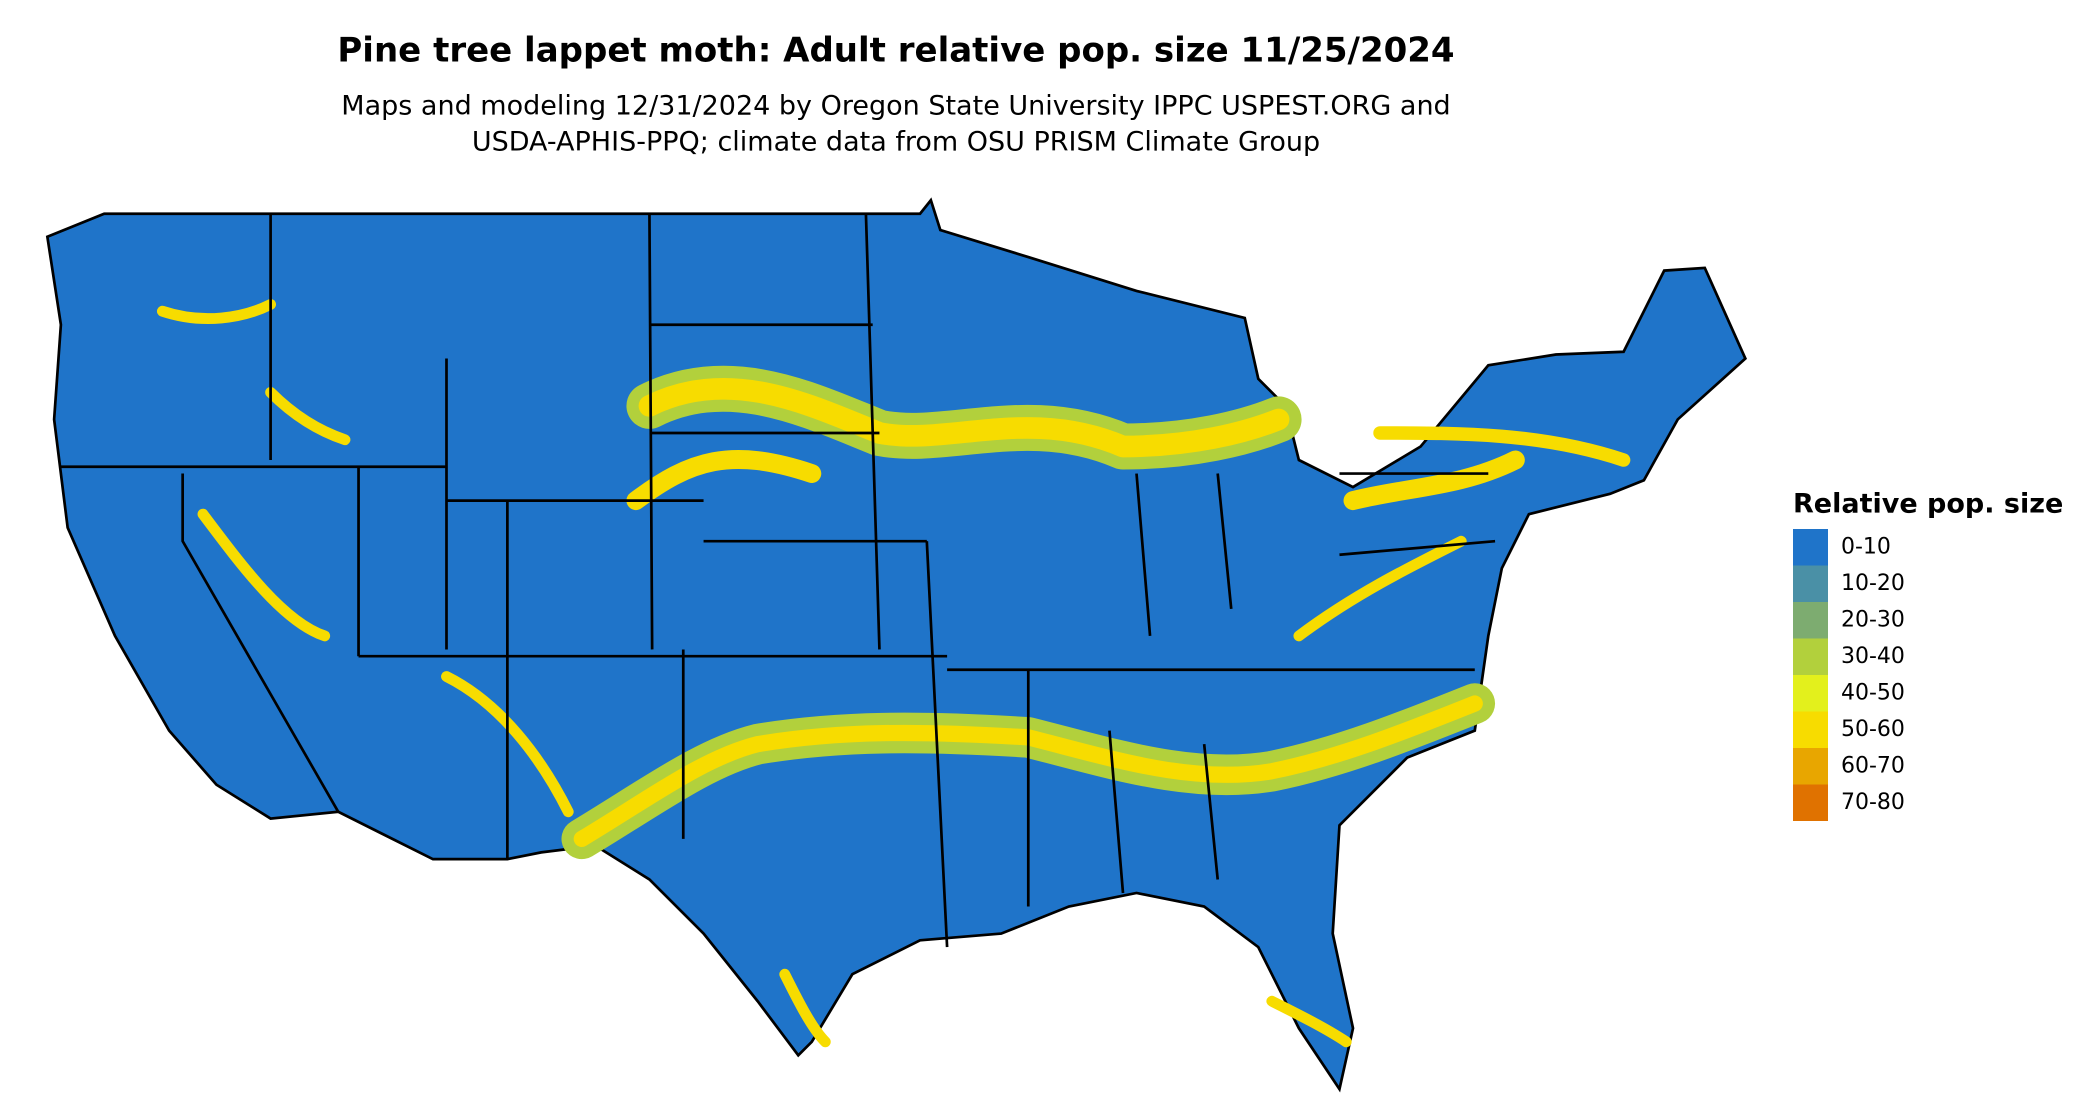  What do you see at coordinates (1849, 675) in the screenshot?
I see `legend: 0-10 10-20 20-30 30-40 40-50 50-60 60-70 70-80` at bounding box center [1849, 675].